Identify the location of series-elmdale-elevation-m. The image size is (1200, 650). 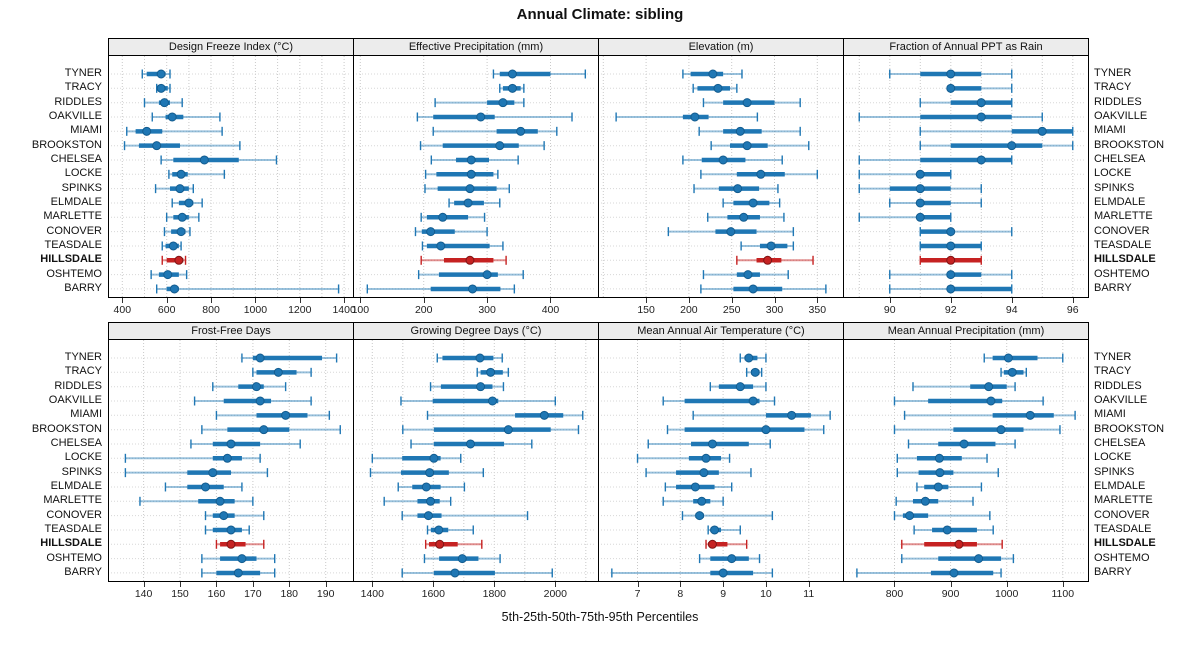
(751, 203).